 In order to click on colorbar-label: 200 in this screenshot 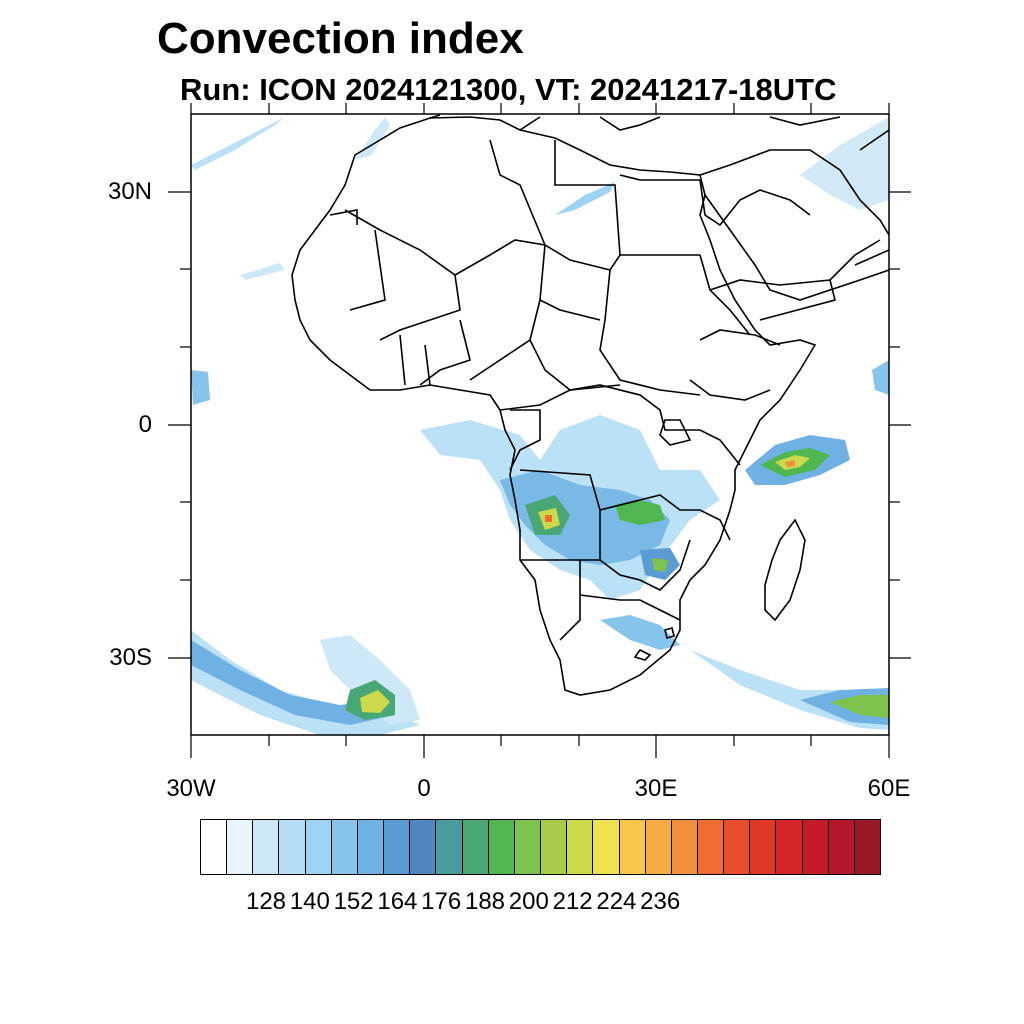, I will do `click(528, 901)`.